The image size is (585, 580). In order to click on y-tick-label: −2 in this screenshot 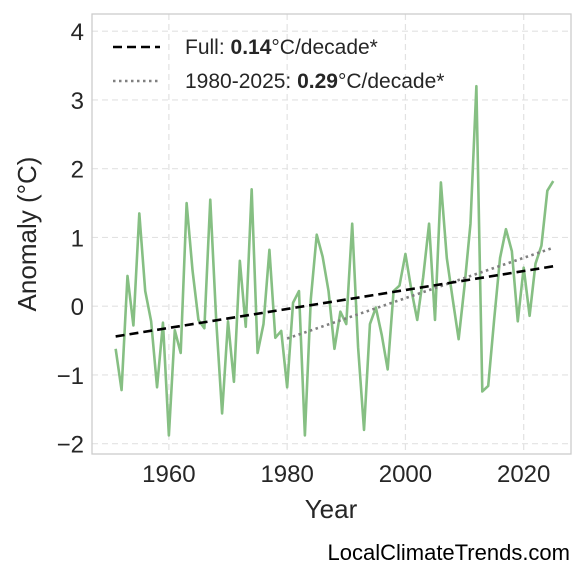, I will do `click(70, 445)`.